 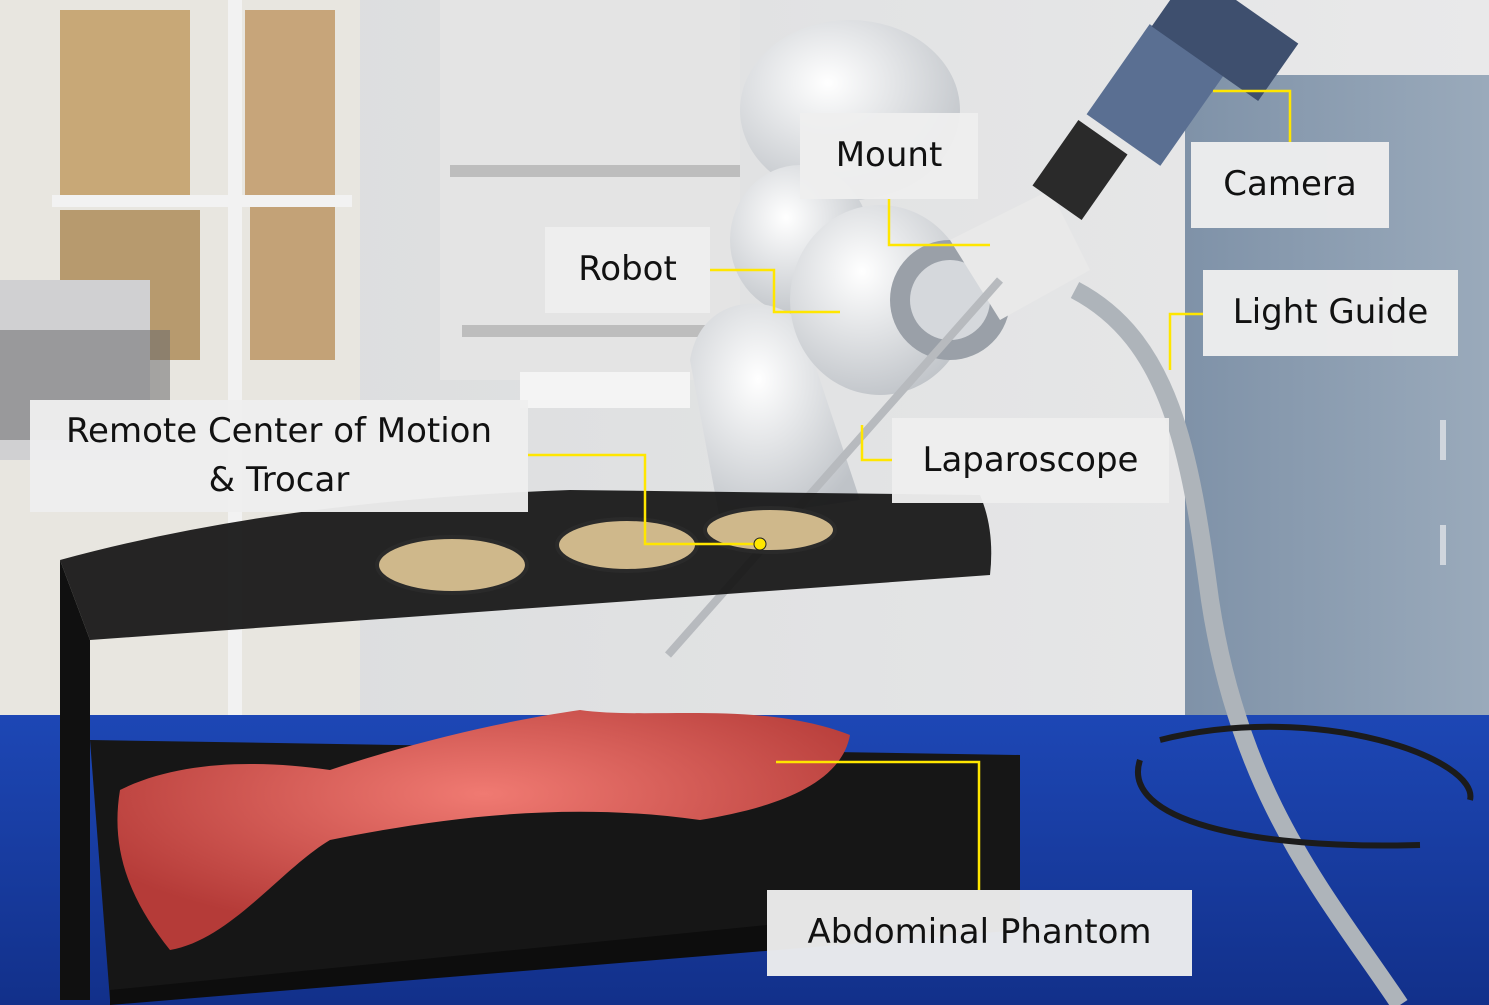 I want to click on label-mount: Mount, so click(x=889, y=156).